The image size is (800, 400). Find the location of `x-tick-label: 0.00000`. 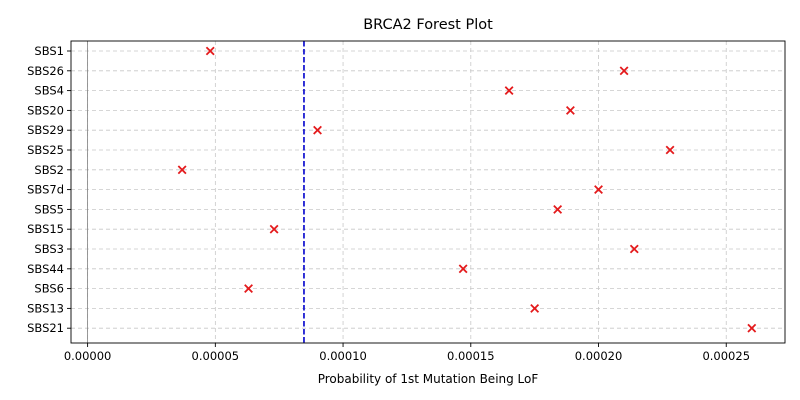

x-tick-label: 0.00000 is located at coordinates (88, 356).